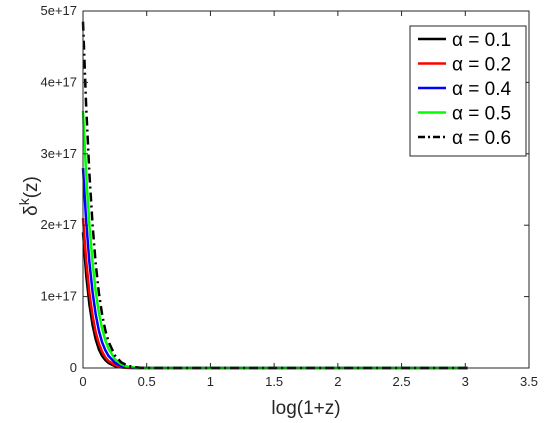  Describe the element at coordinates (82, 381) in the screenshot. I see `x-tick-label: 0` at that location.